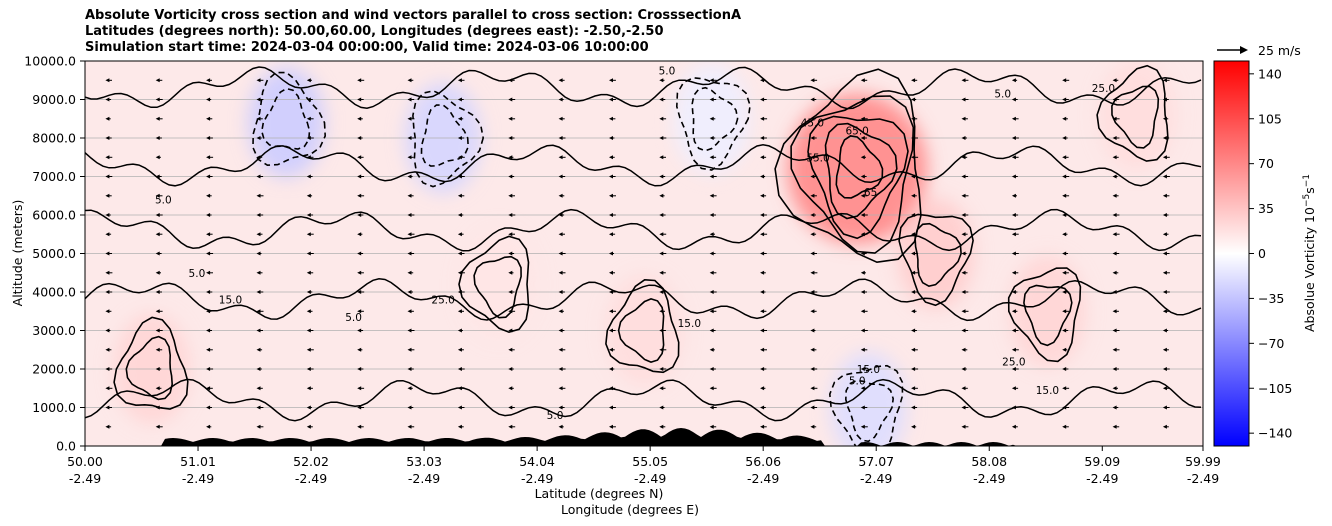 The width and height of the screenshot is (1332, 526). Describe the element at coordinates (1262, 253) in the screenshot. I see `colorbar-tick-label: 0` at that location.